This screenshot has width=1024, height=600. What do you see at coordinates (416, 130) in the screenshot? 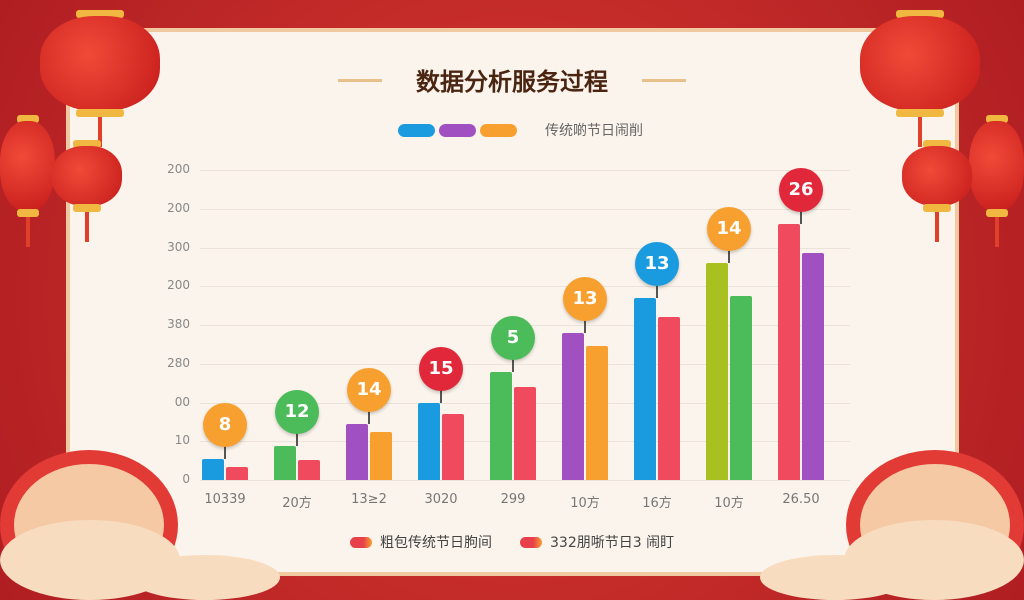
I see `legend-swatch-blue` at bounding box center [416, 130].